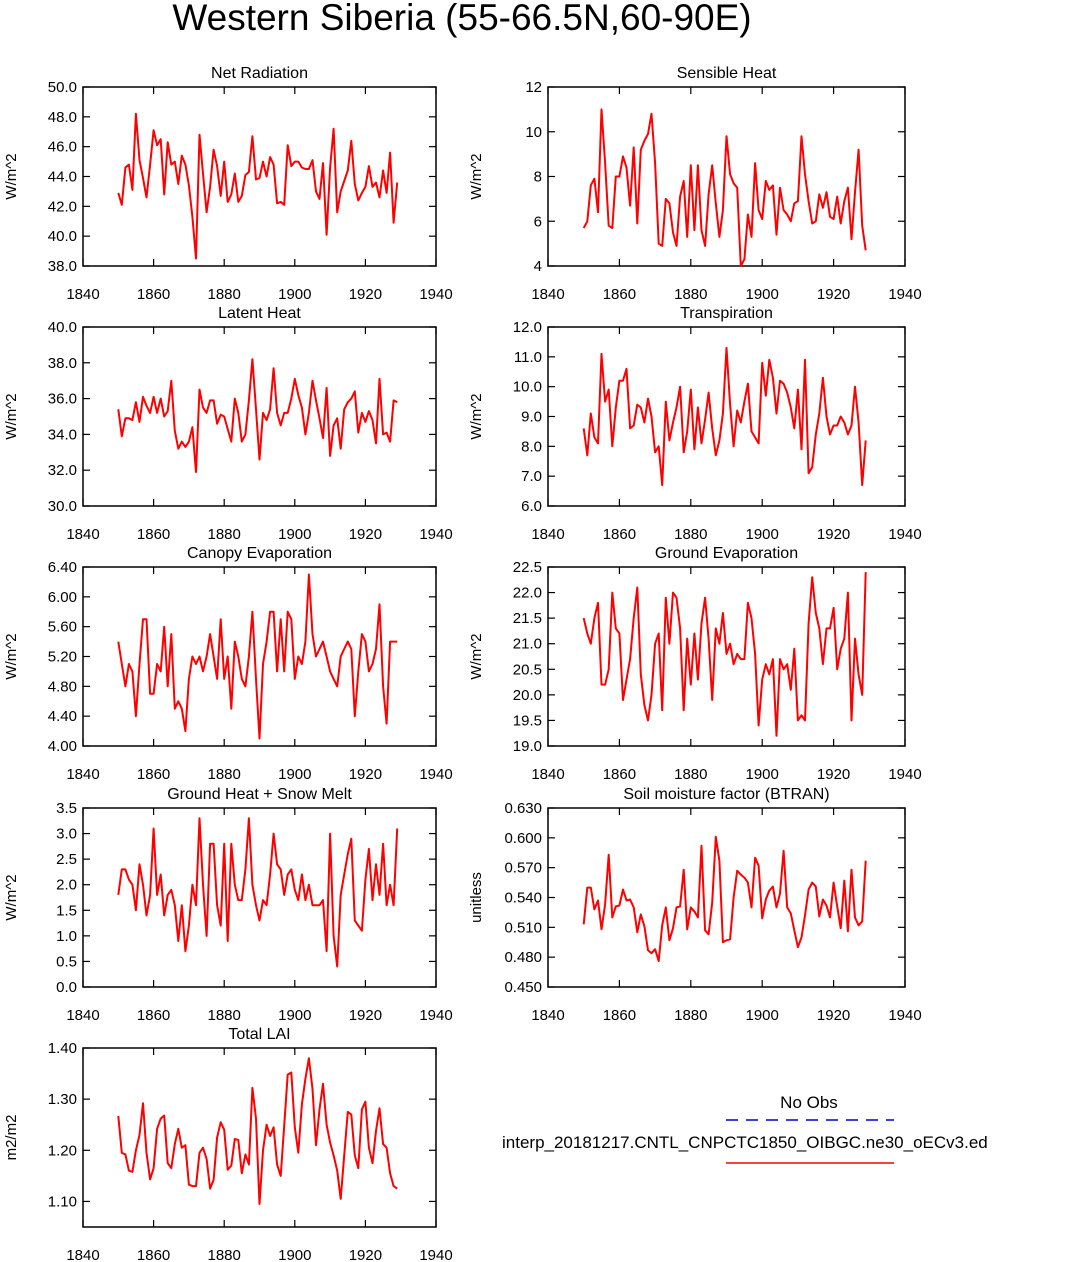 The width and height of the screenshot is (1074, 1262). Describe the element at coordinates (62, 327) in the screenshot. I see `latent-heat-ytick-label: 40.0` at that location.